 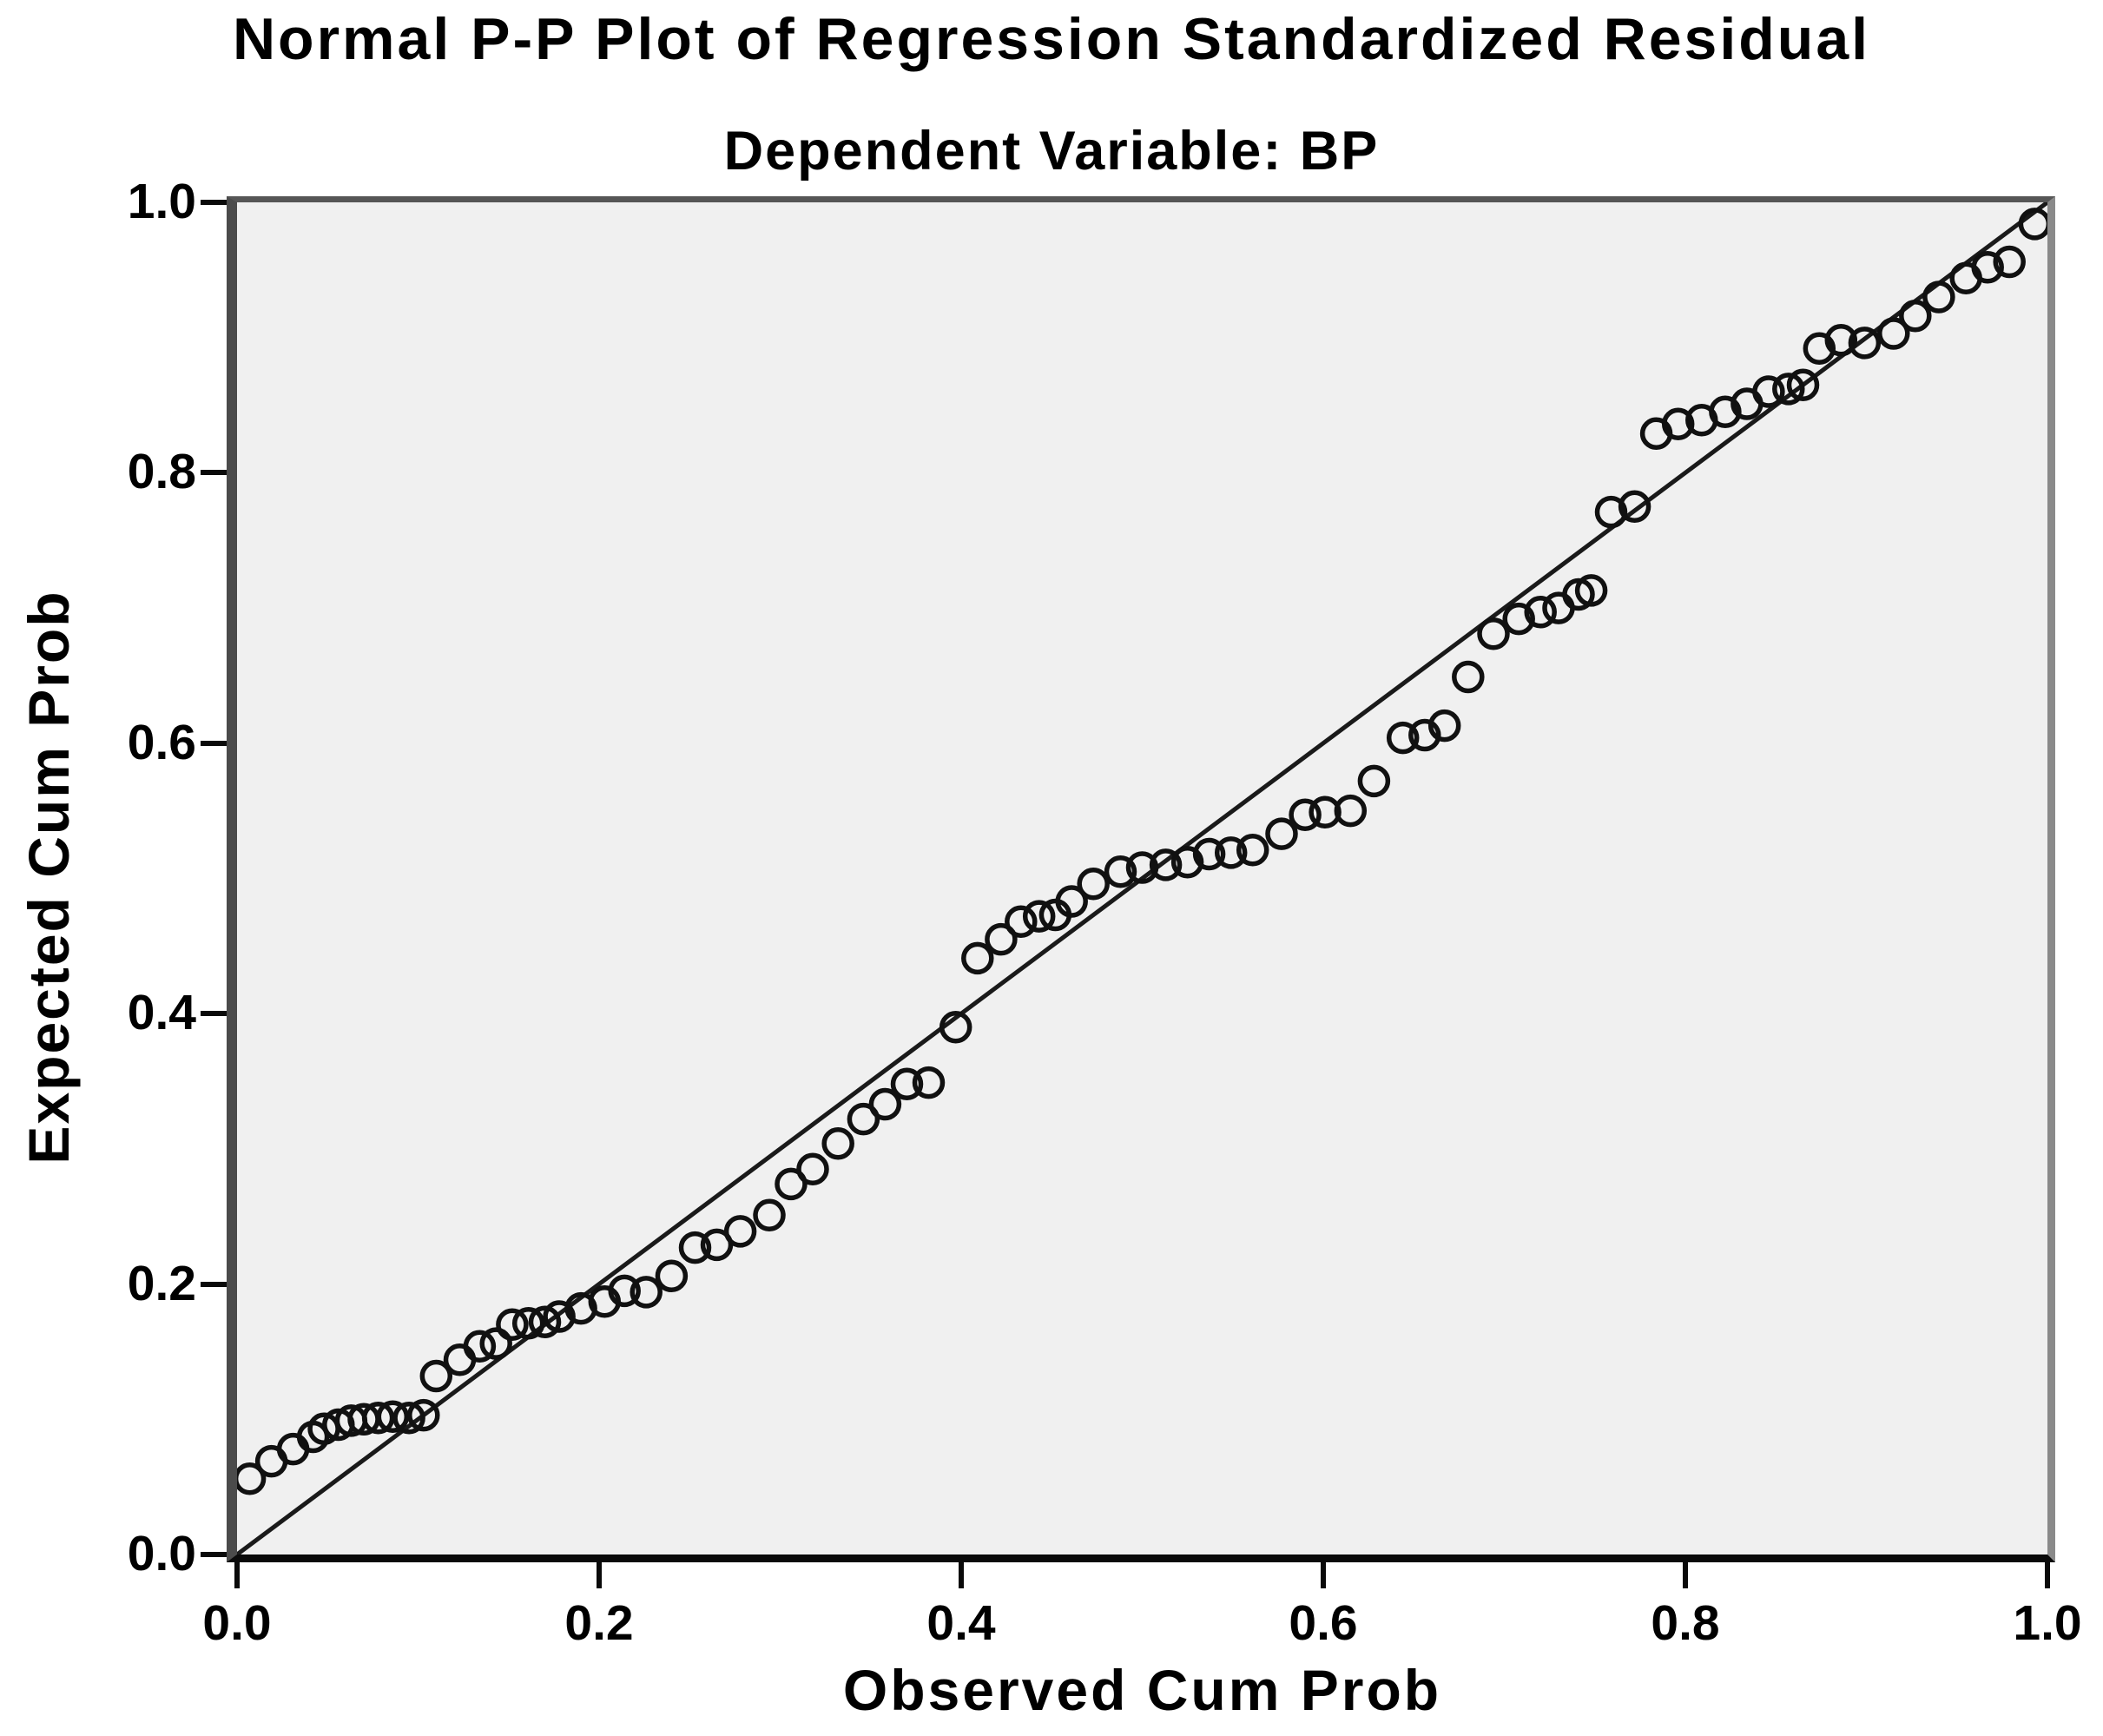 What do you see at coordinates (1323, 1623) in the screenshot?
I see `x-axis-tick-label: 0.6` at bounding box center [1323, 1623].